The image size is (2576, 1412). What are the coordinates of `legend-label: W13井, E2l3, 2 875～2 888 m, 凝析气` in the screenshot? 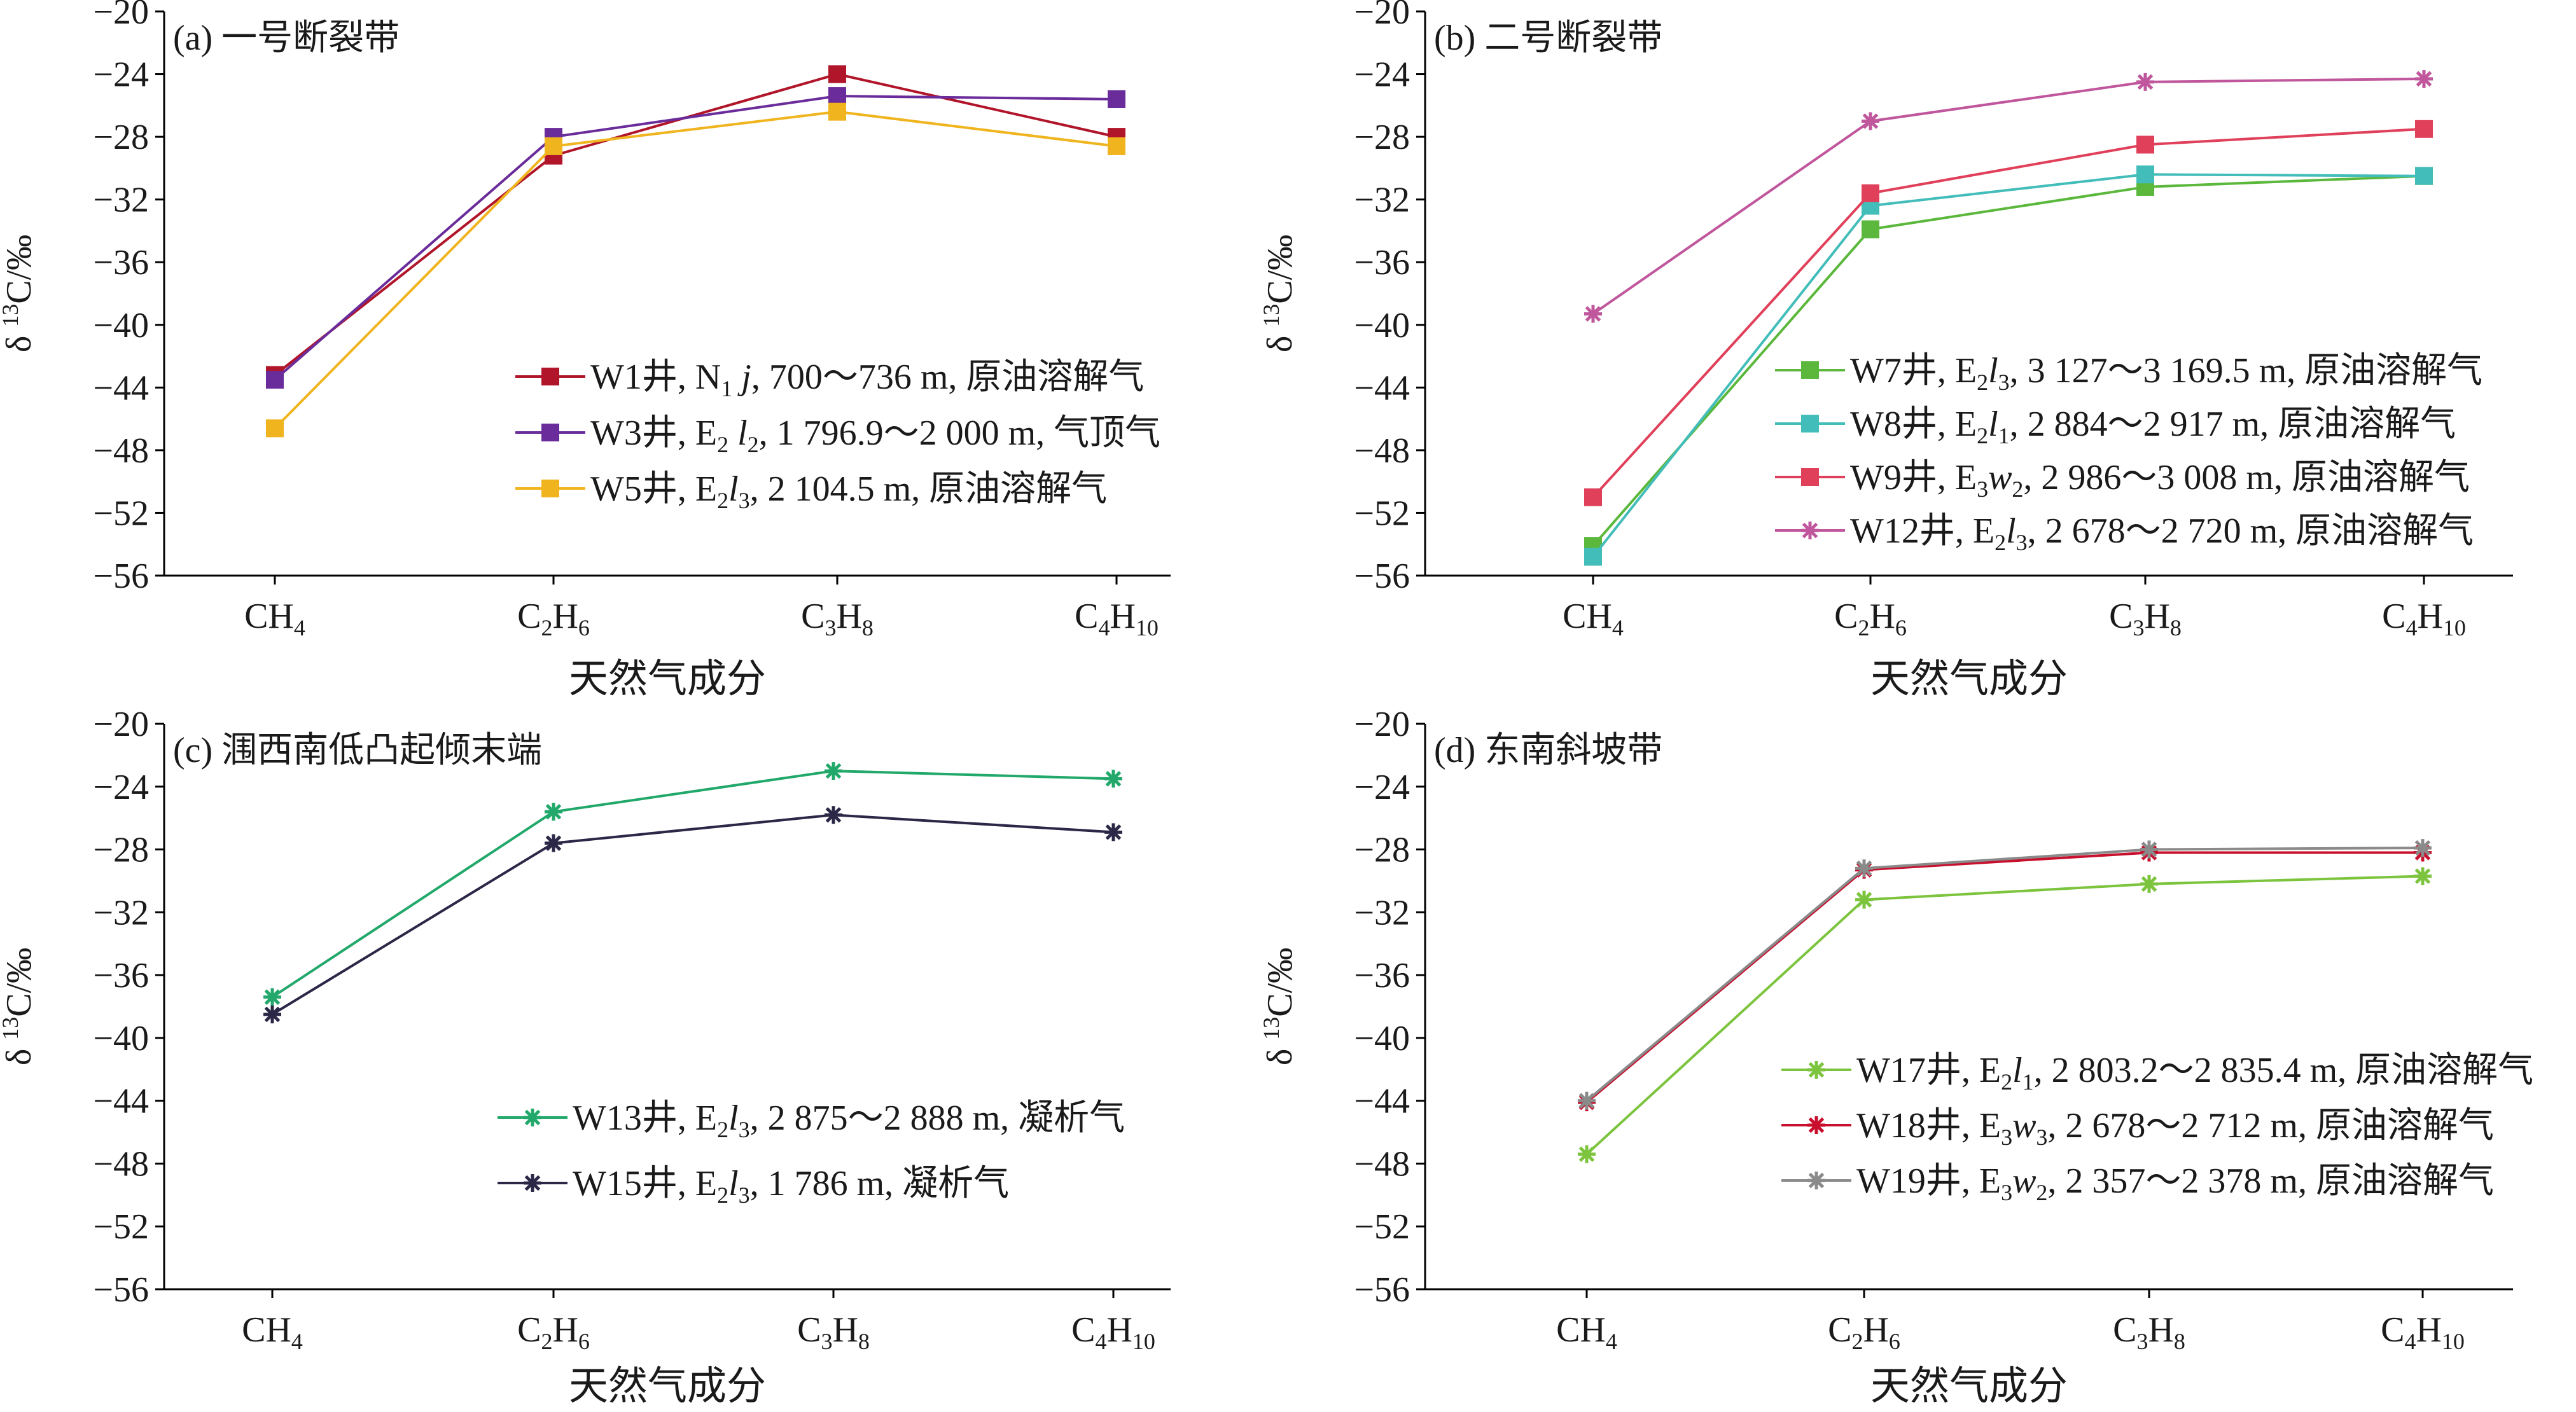 It's located at (849, 1120).